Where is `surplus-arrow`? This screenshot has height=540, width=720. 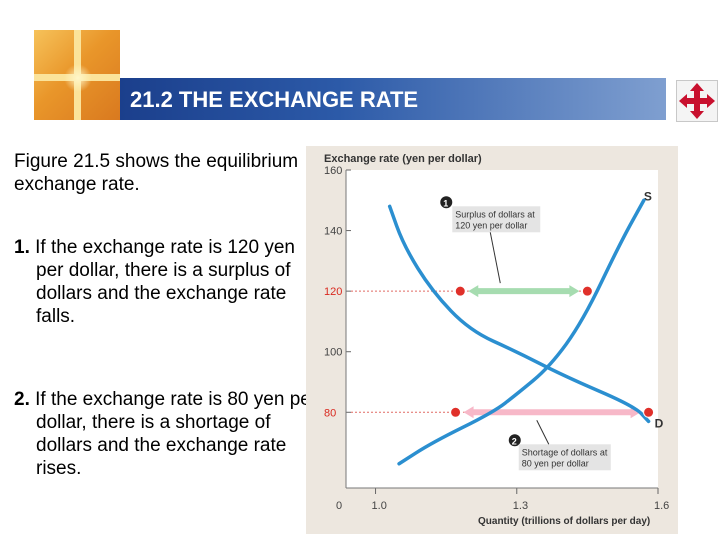 surplus-arrow is located at coordinates (524, 291).